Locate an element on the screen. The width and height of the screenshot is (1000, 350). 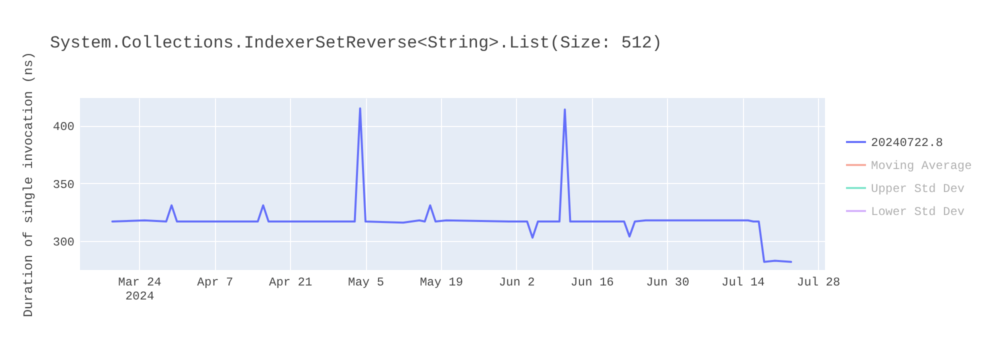
x-tick-label: Apr 21 is located at coordinates (290, 283).